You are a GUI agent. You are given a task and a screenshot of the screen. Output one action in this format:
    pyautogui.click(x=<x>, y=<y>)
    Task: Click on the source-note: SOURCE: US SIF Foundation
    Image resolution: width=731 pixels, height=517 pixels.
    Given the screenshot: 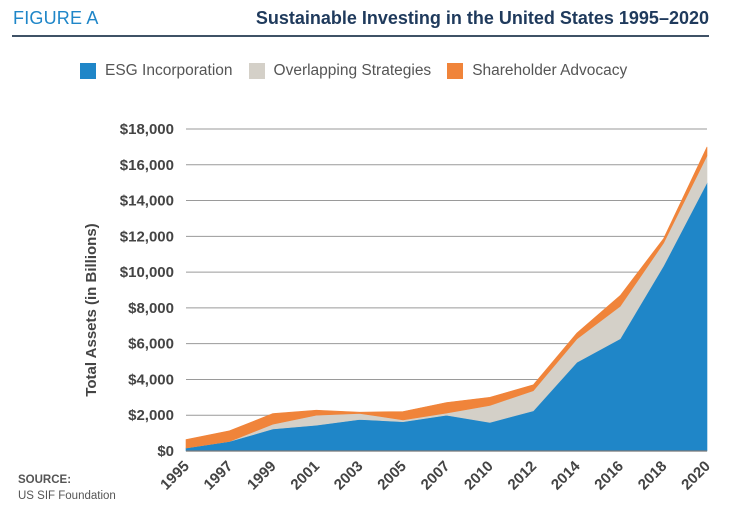 What is the action you would take?
    pyautogui.click(x=67, y=488)
    